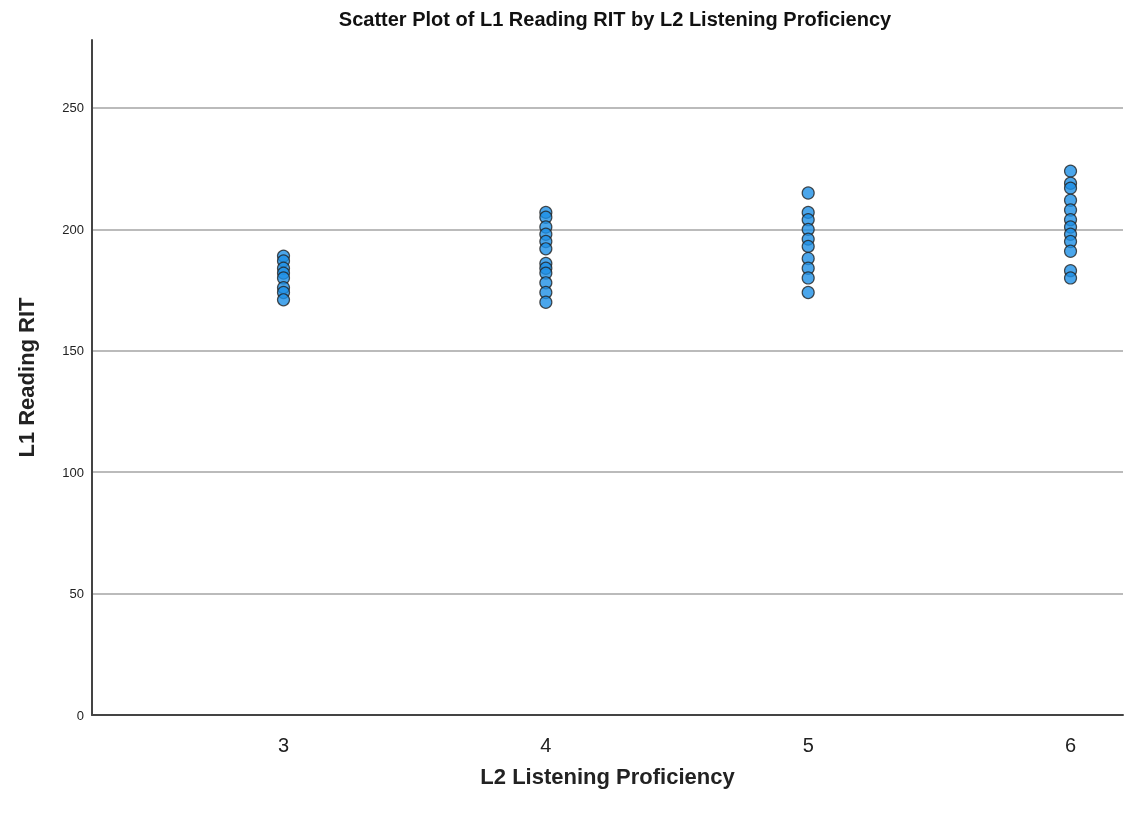 The image size is (1125, 815). What do you see at coordinates (73, 351) in the screenshot?
I see `y-tick-label: 150` at bounding box center [73, 351].